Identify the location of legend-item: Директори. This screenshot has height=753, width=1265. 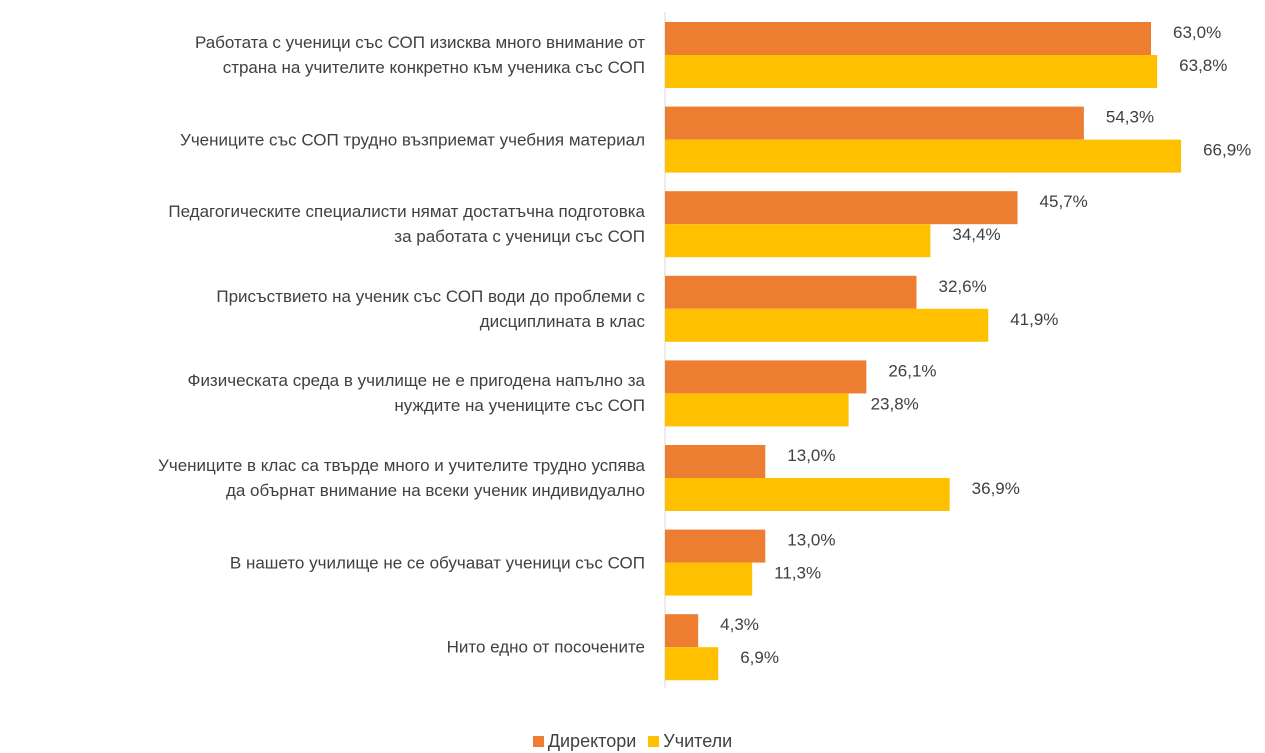
(584, 741).